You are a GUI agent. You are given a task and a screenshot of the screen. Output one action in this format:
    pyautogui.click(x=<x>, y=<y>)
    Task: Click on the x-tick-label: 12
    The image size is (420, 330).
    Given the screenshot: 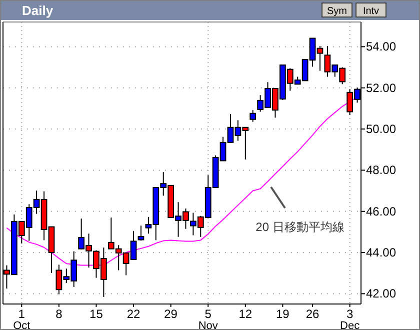 What is the action you would take?
    pyautogui.click(x=245, y=314)
    